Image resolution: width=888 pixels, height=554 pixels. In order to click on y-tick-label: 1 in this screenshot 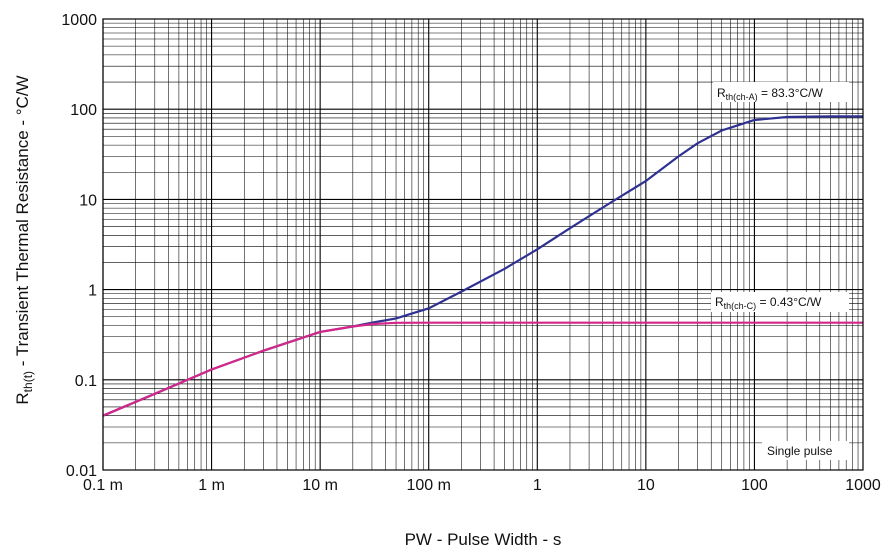, I will do `click(92, 291)`.